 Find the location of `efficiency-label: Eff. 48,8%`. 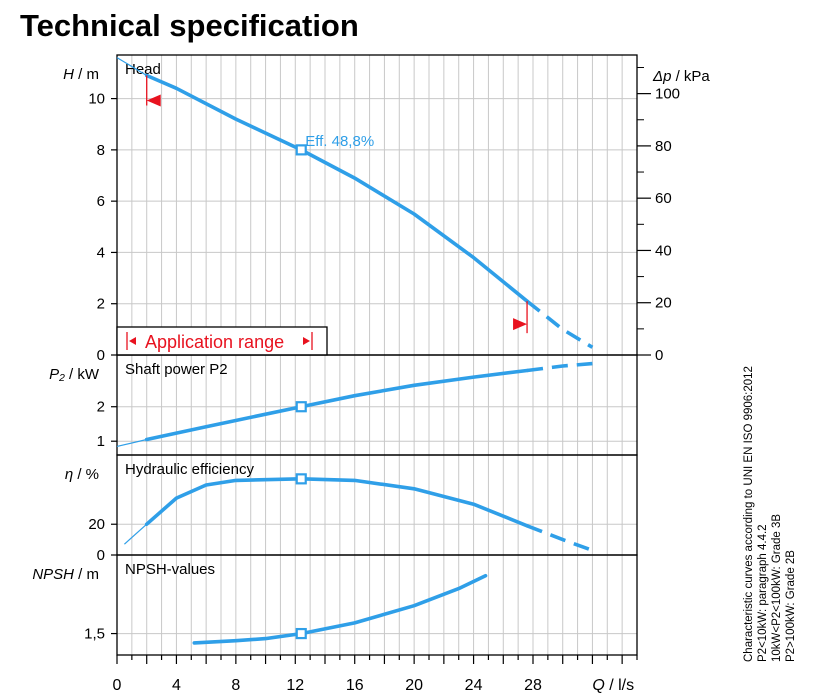

efficiency-label: Eff. 48,8% is located at coordinates (339, 141).